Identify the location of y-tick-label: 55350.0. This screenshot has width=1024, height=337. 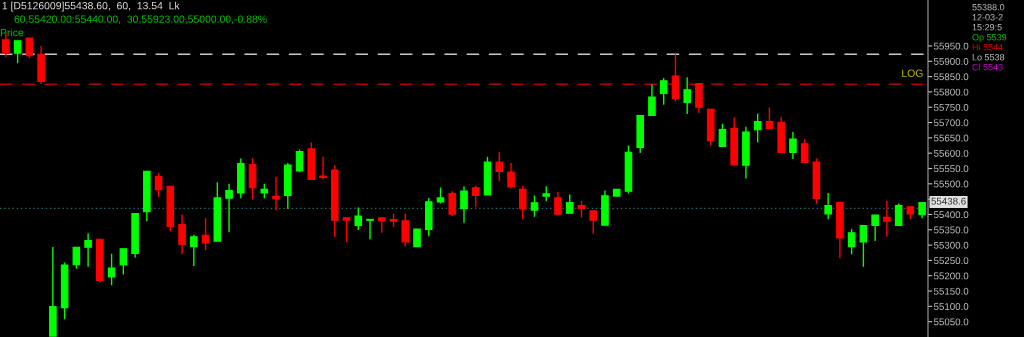
(951, 230).